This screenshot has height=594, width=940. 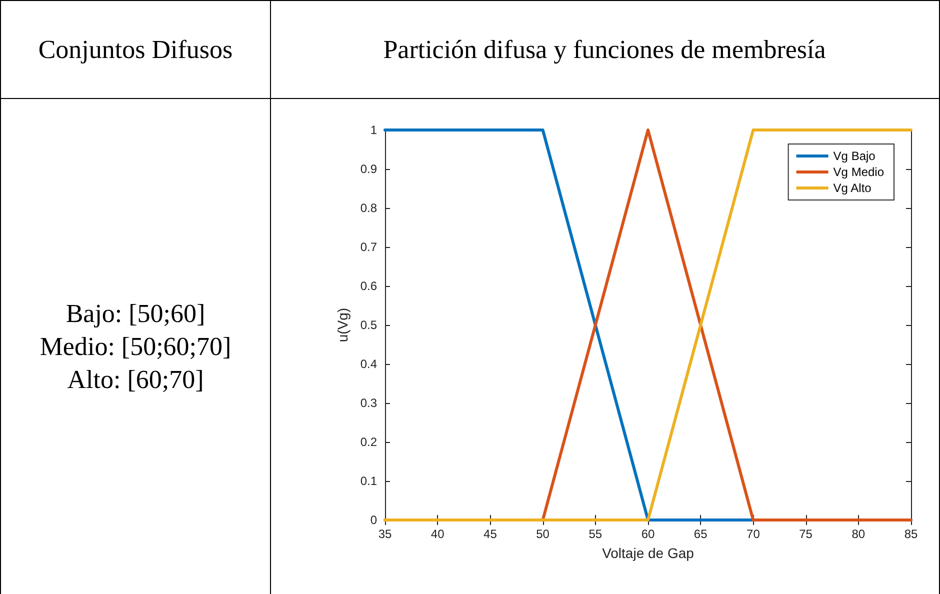 I want to click on y-tick-label: 0.8, so click(x=369, y=208).